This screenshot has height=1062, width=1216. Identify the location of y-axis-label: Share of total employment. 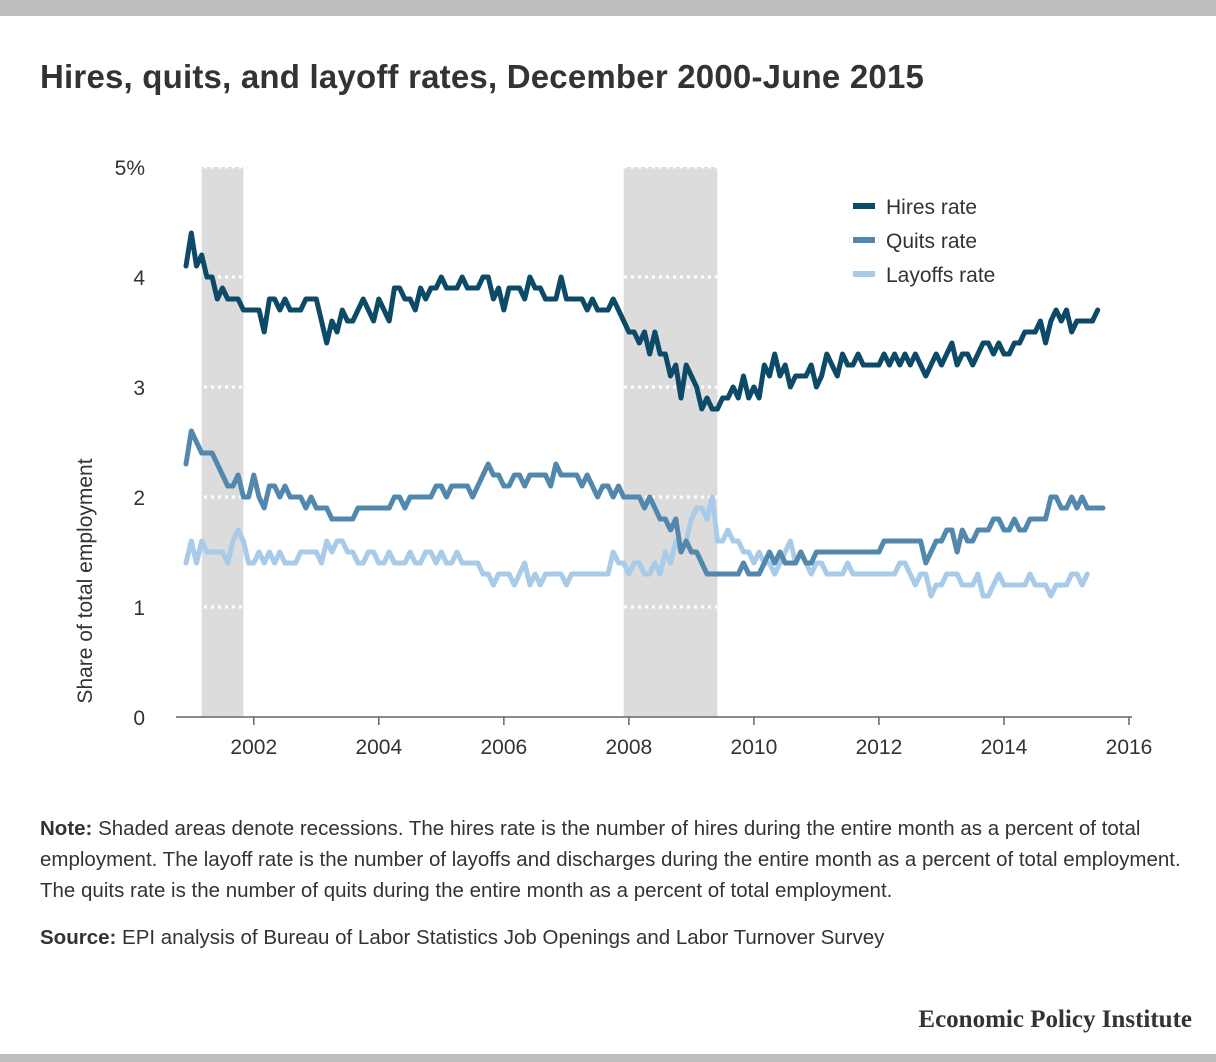
(85, 580).